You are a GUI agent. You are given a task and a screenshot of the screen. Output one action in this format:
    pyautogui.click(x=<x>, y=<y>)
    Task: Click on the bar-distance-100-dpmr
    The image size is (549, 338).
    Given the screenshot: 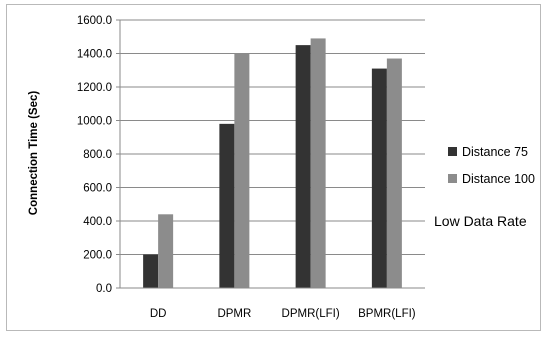 What is the action you would take?
    pyautogui.click(x=242, y=170)
    